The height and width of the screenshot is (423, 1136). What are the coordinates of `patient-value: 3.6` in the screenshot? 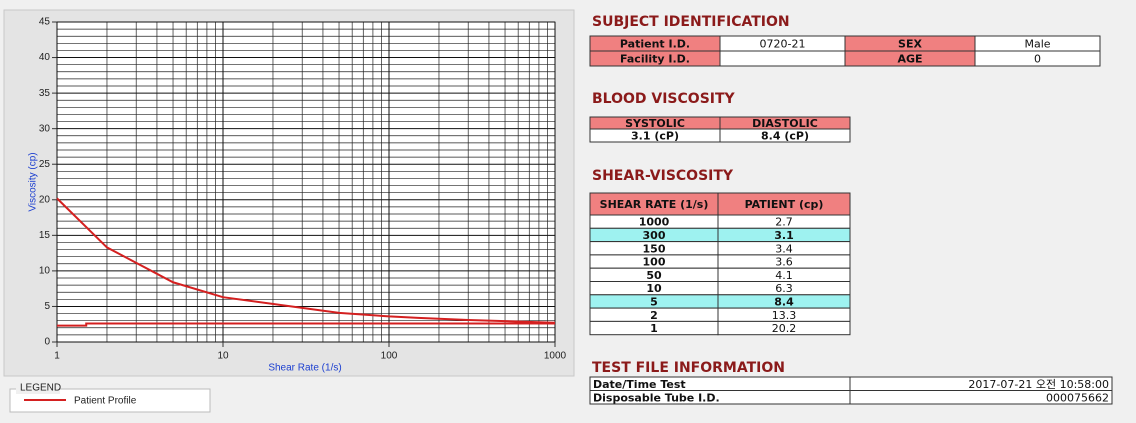 It's located at (784, 262).